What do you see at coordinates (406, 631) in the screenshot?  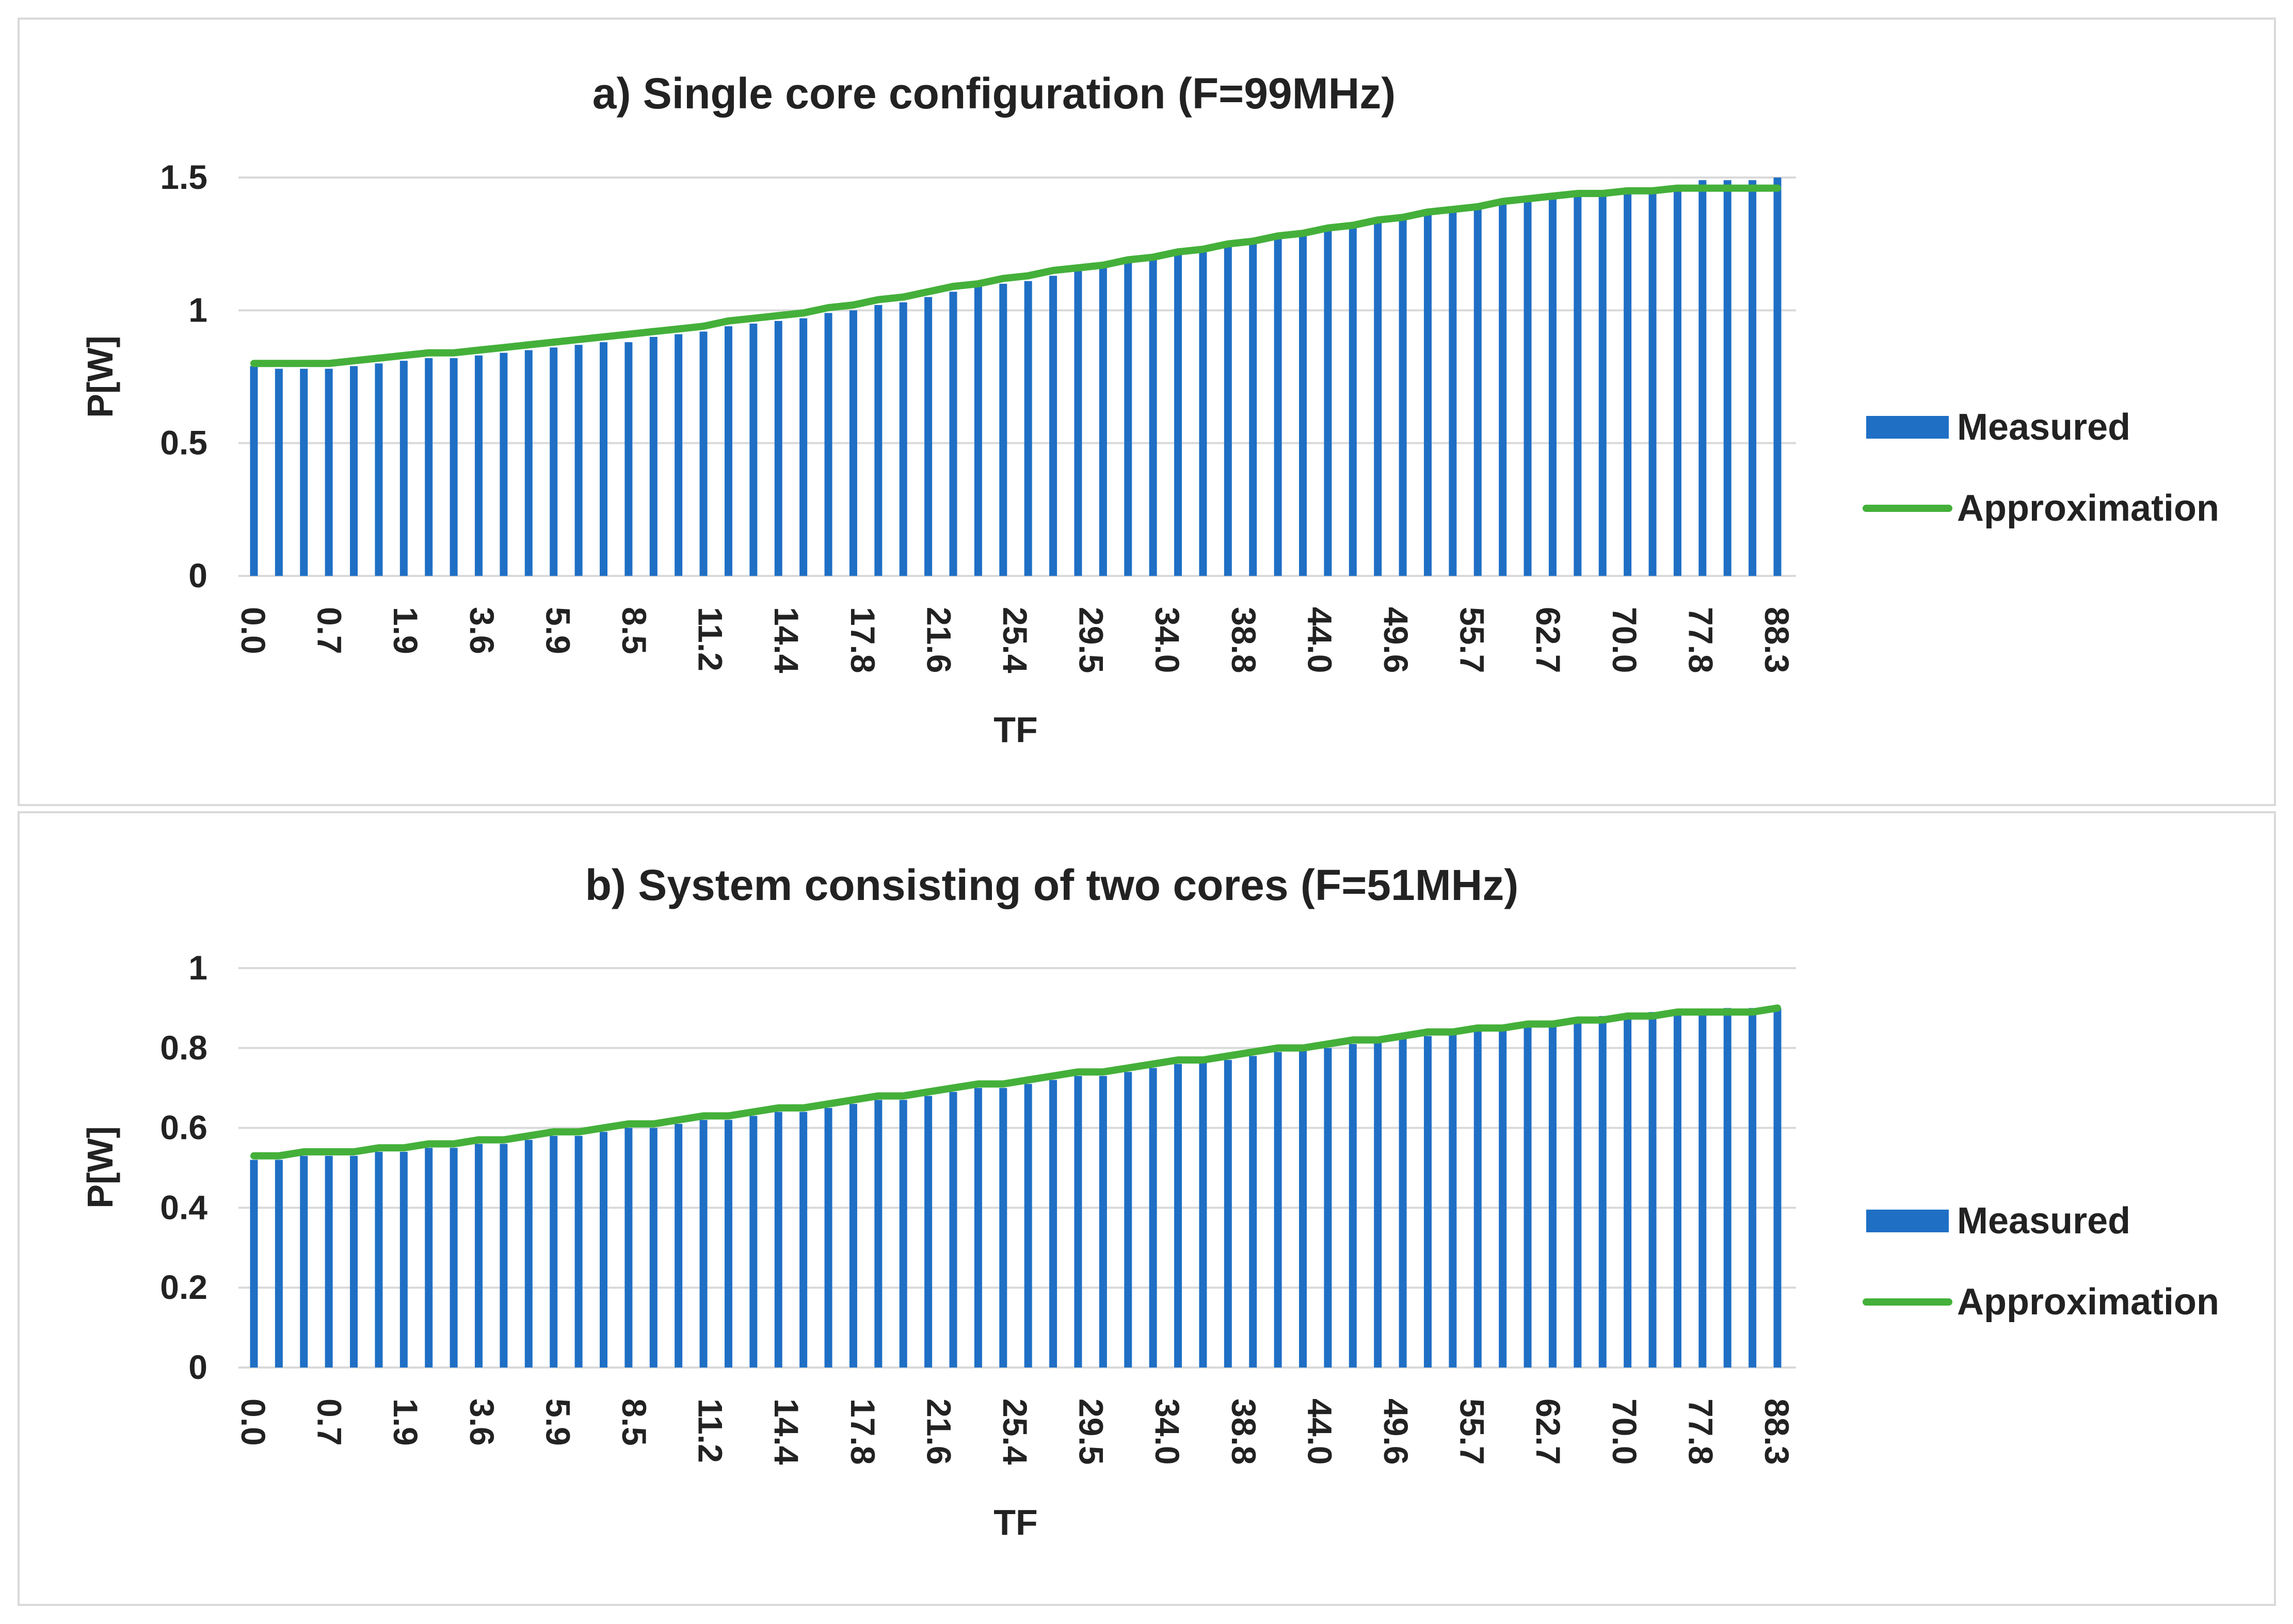 I see `chart-a-x-tick-label: 1.9` at bounding box center [406, 631].